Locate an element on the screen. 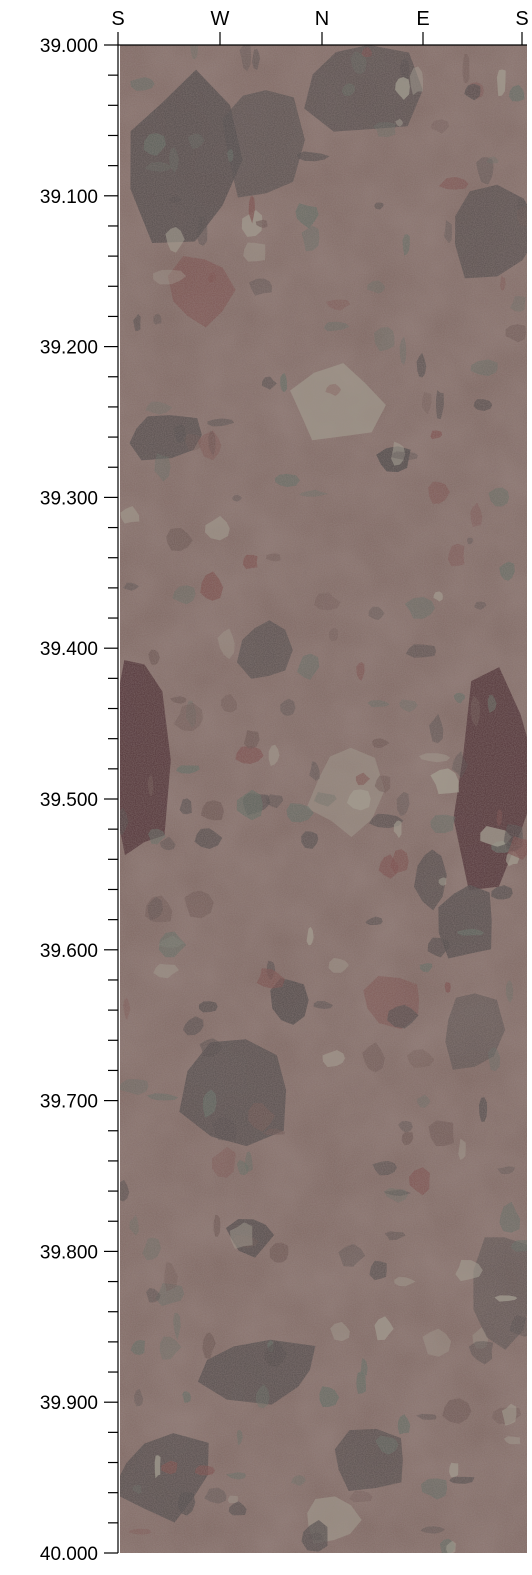  depth-label: 39.400 is located at coordinates (69, 649).